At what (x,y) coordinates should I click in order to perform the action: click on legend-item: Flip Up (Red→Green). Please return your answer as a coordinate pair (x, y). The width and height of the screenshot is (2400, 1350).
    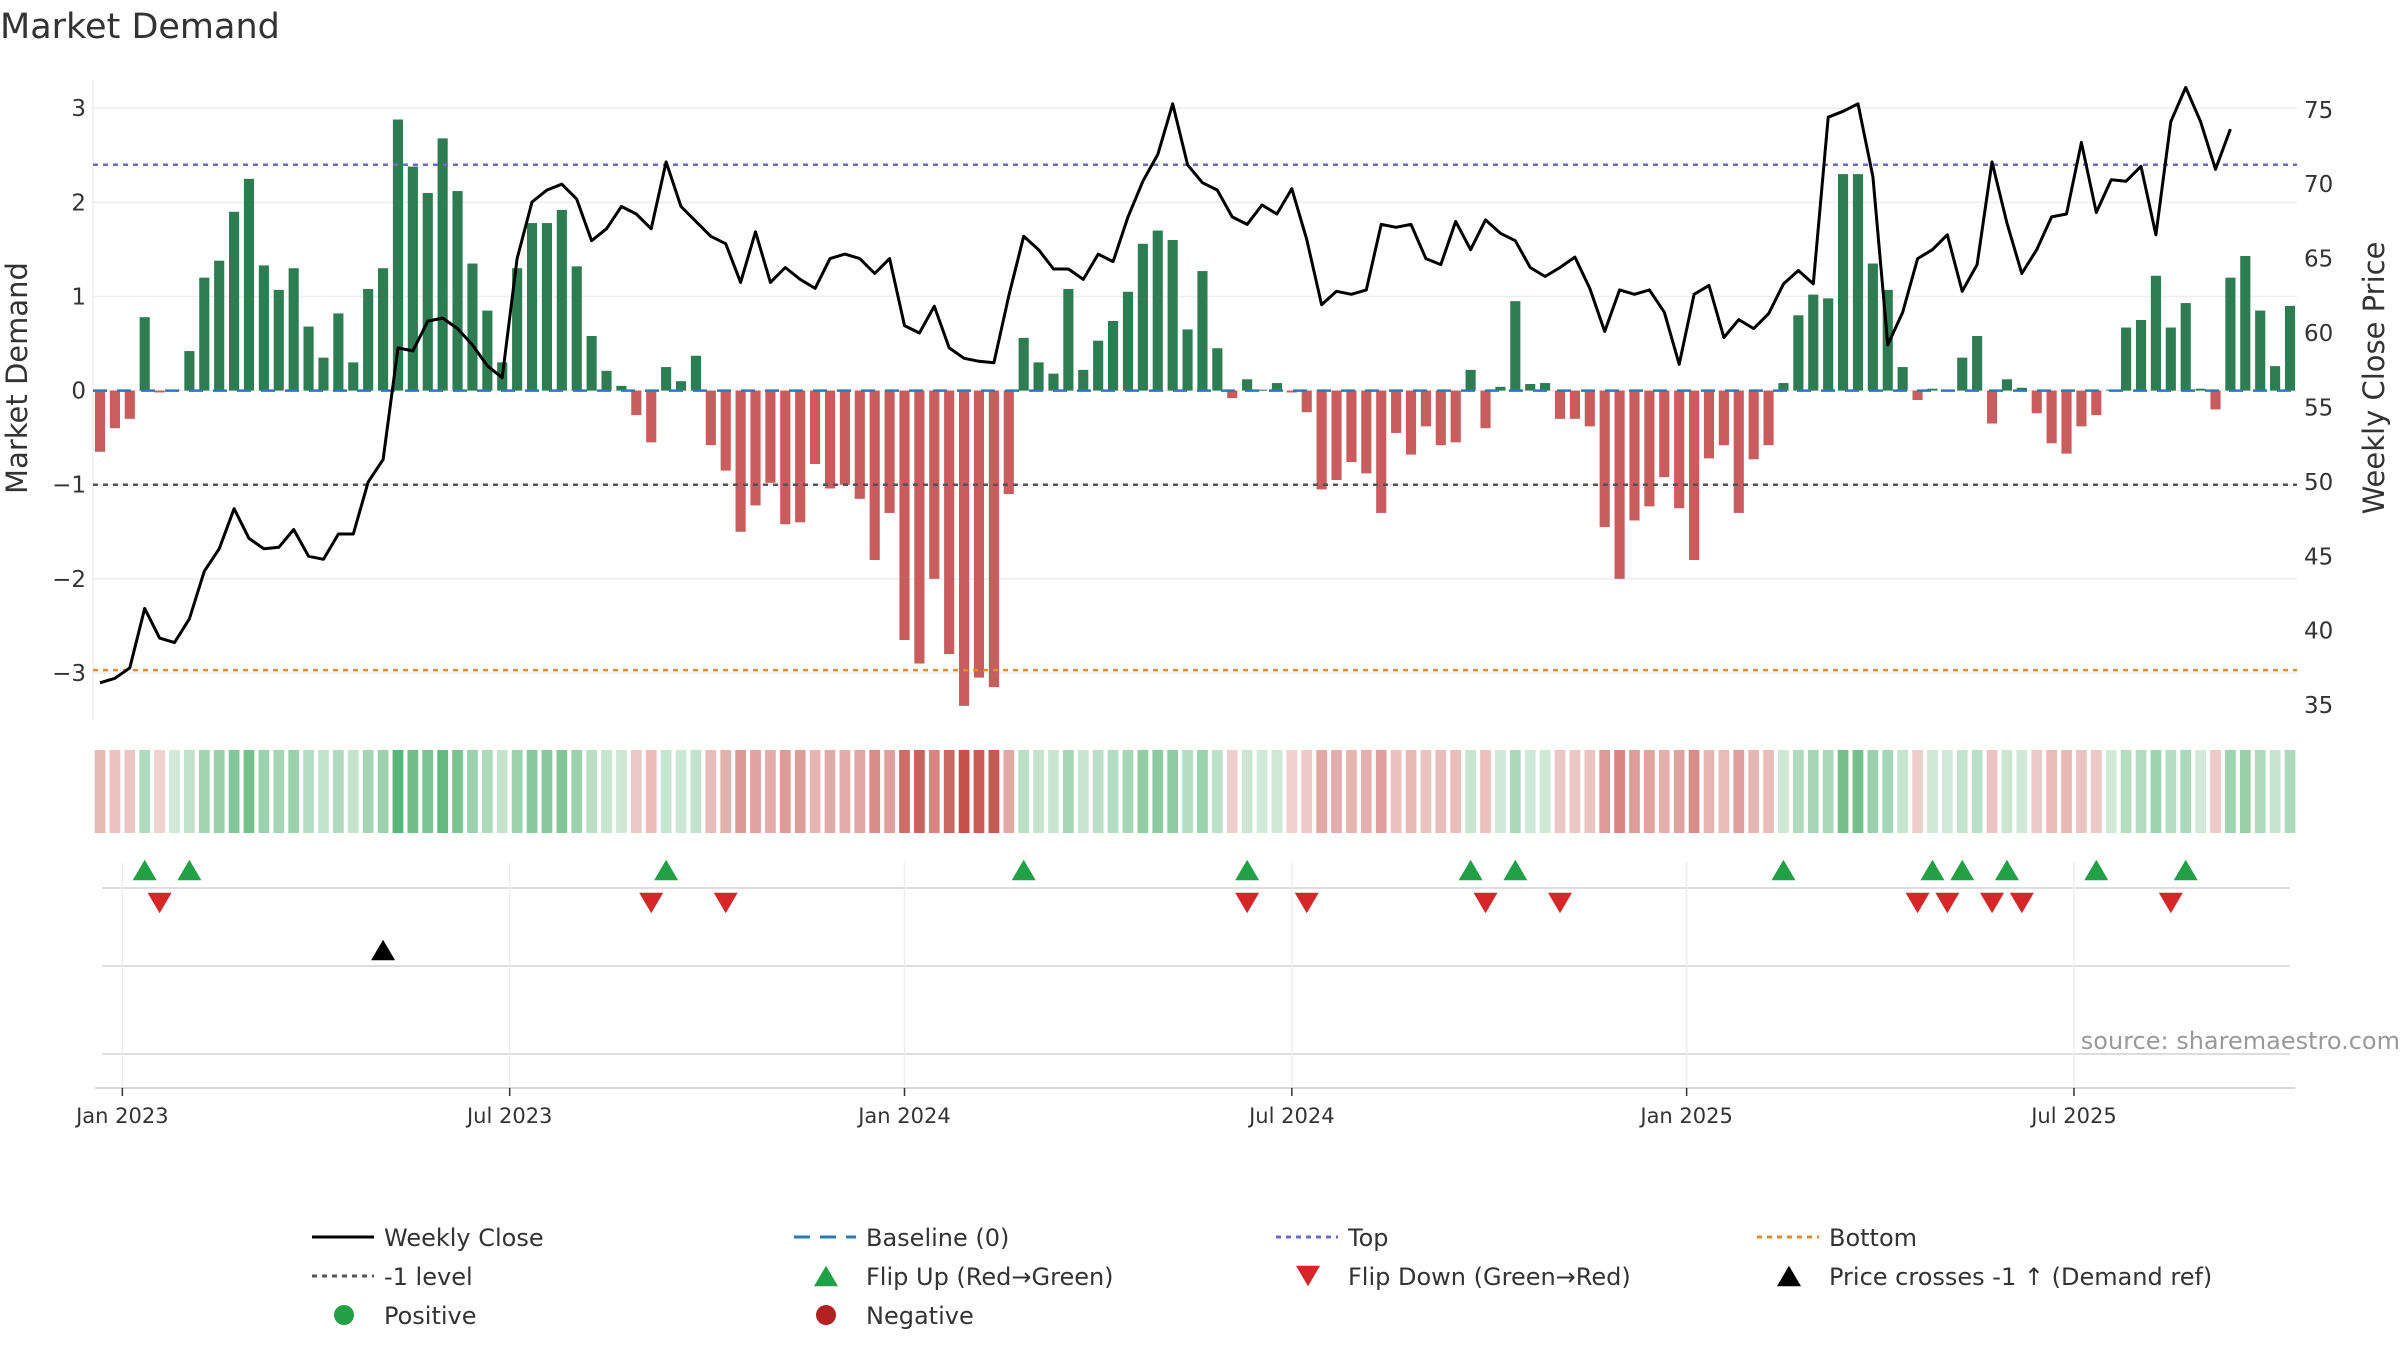
    Looking at the image, I should click on (964, 1277).